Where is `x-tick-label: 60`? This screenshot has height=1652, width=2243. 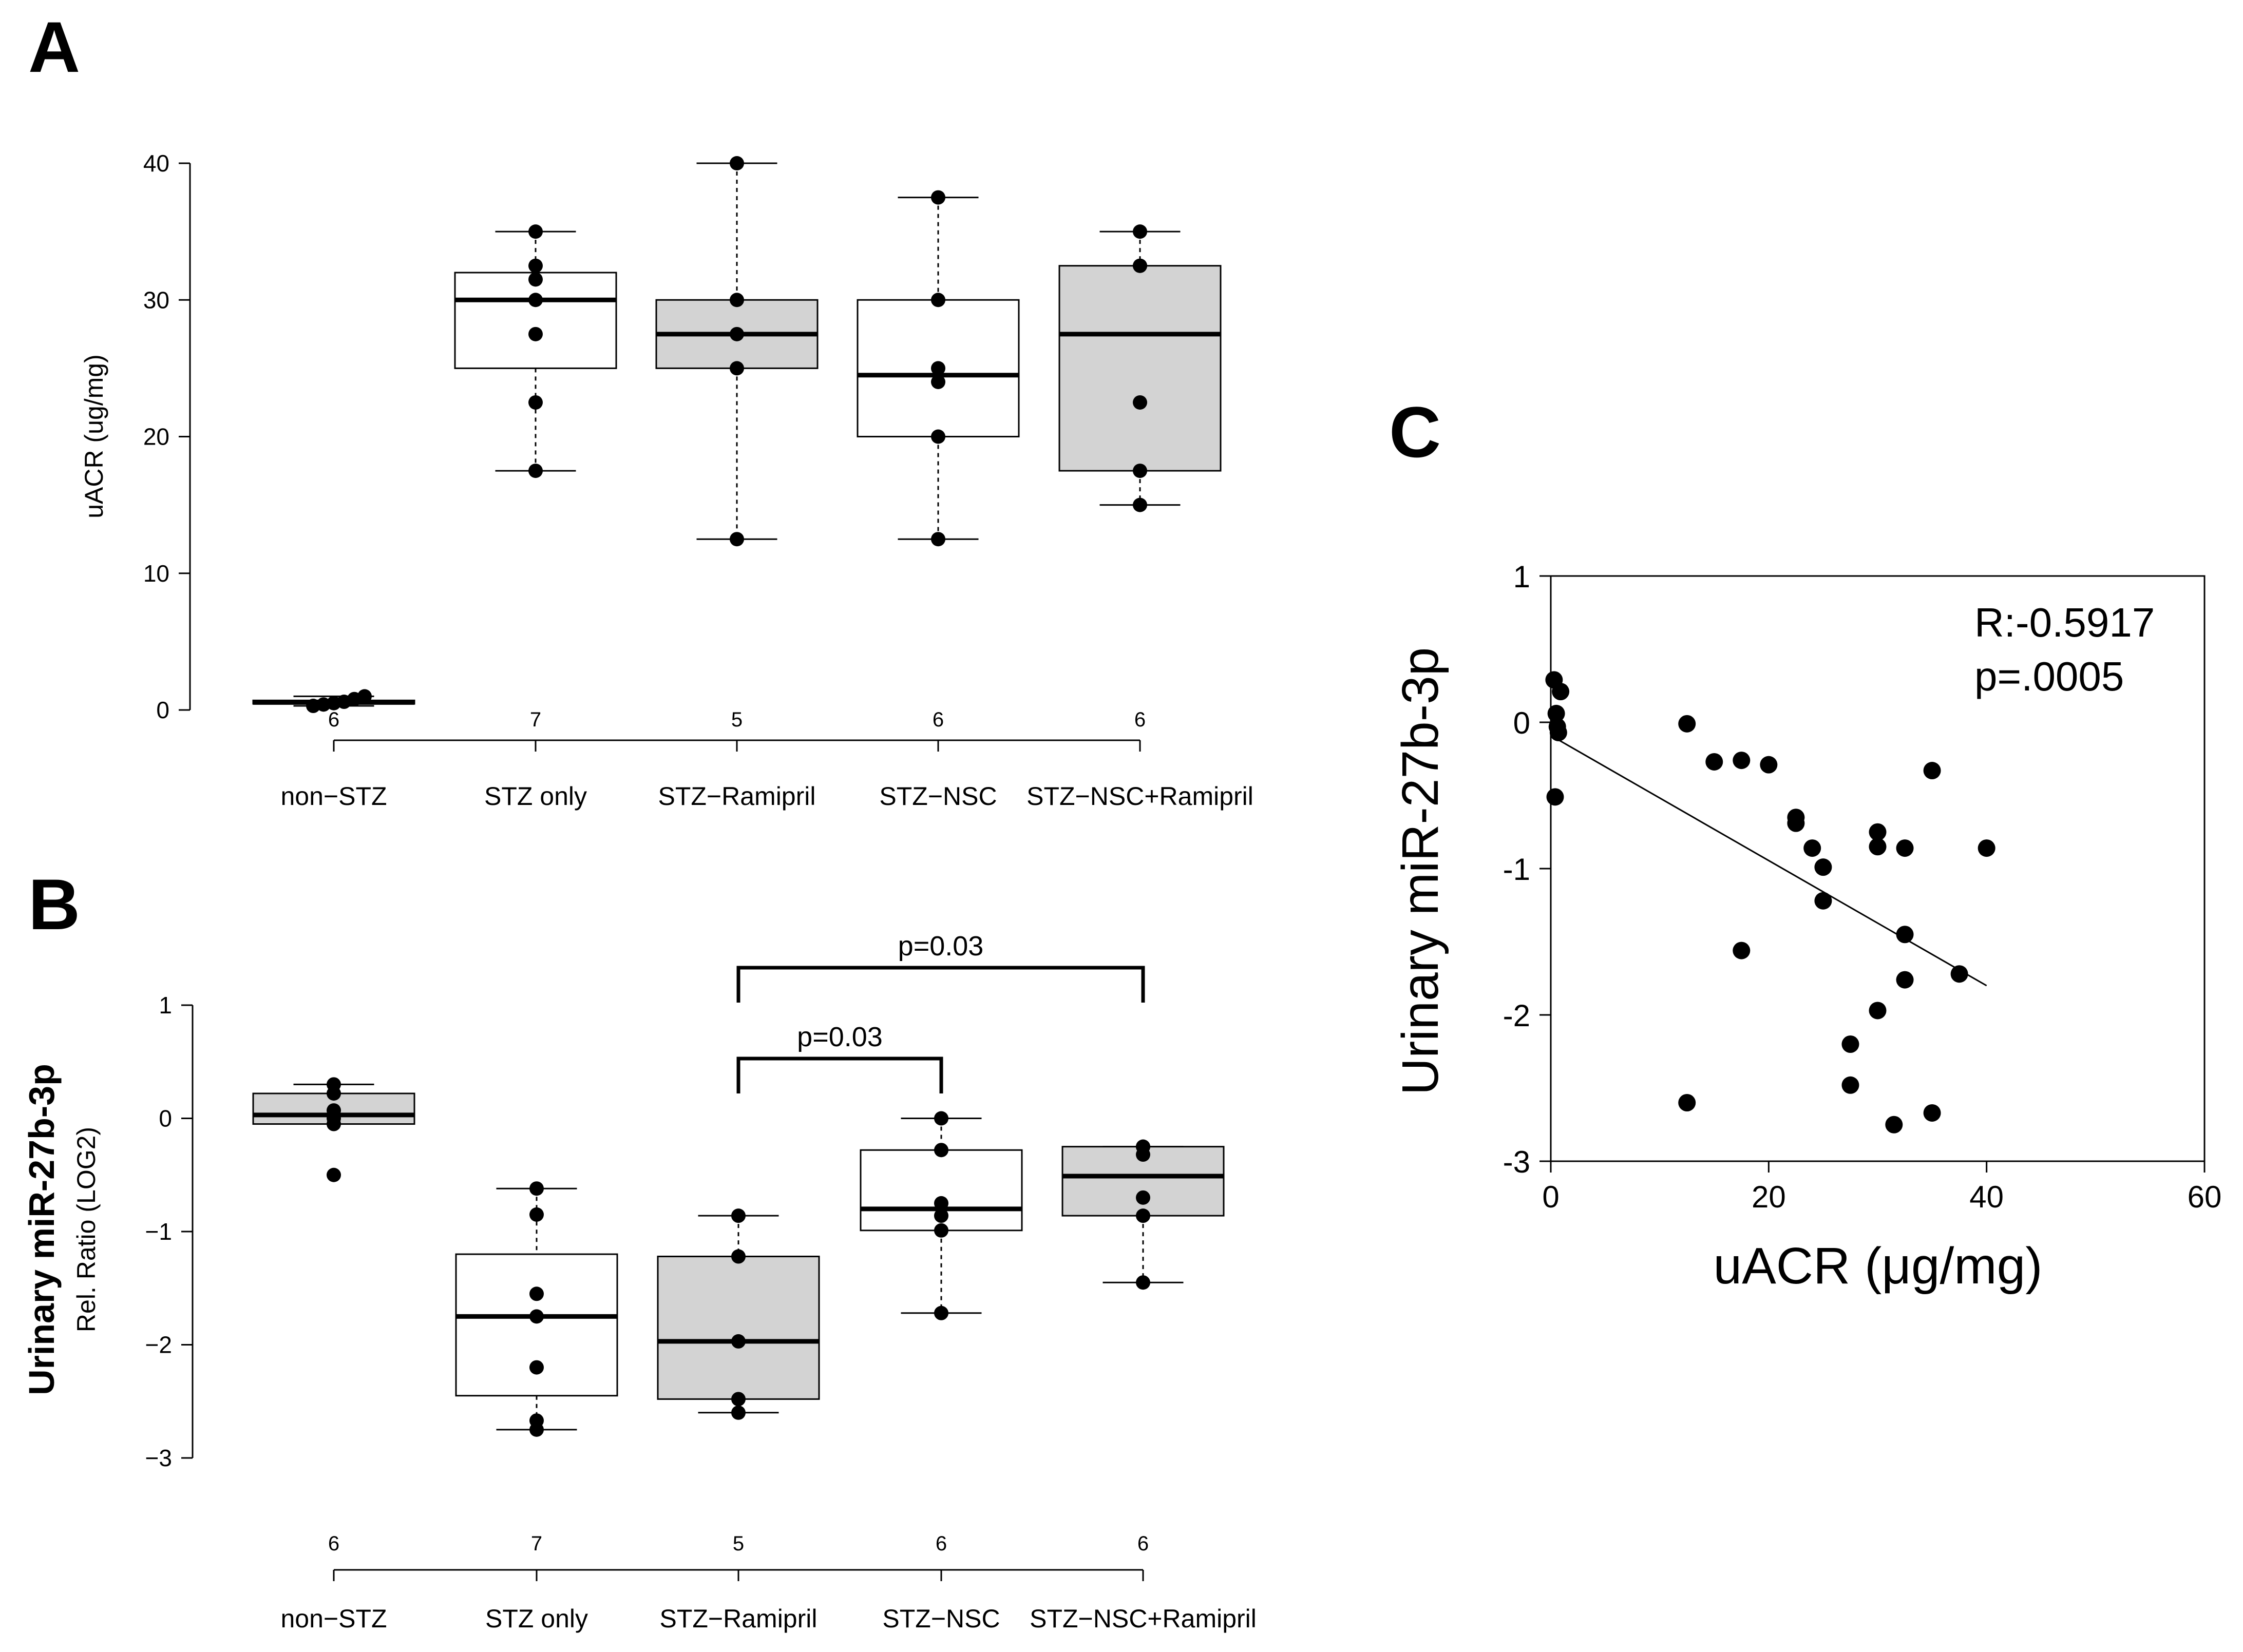 x-tick-label: 60 is located at coordinates (2205, 1197).